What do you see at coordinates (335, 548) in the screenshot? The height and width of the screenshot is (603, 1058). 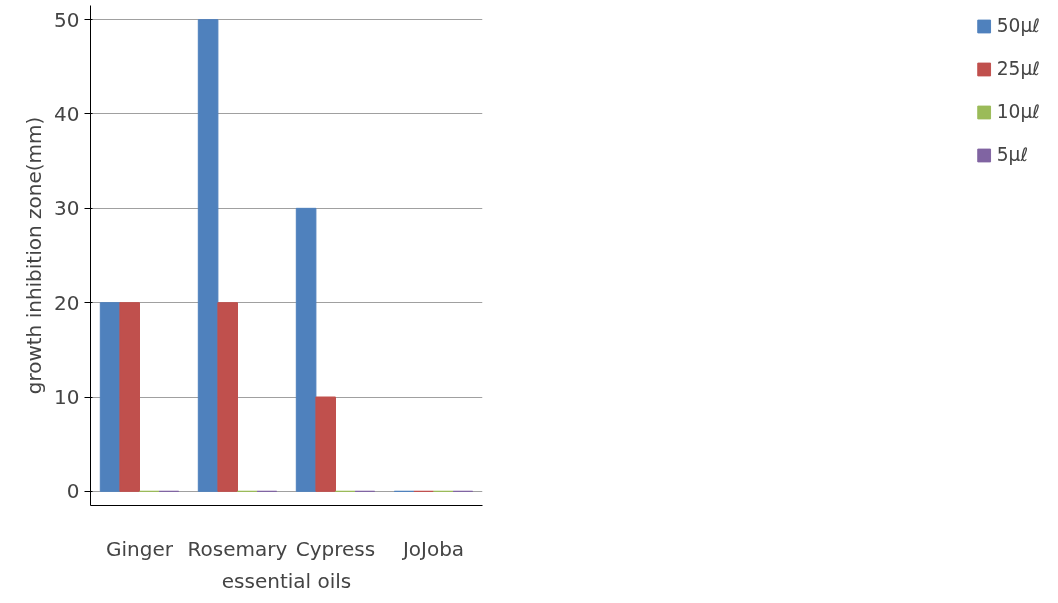 I see `x-tick-label: Cypress` at bounding box center [335, 548].